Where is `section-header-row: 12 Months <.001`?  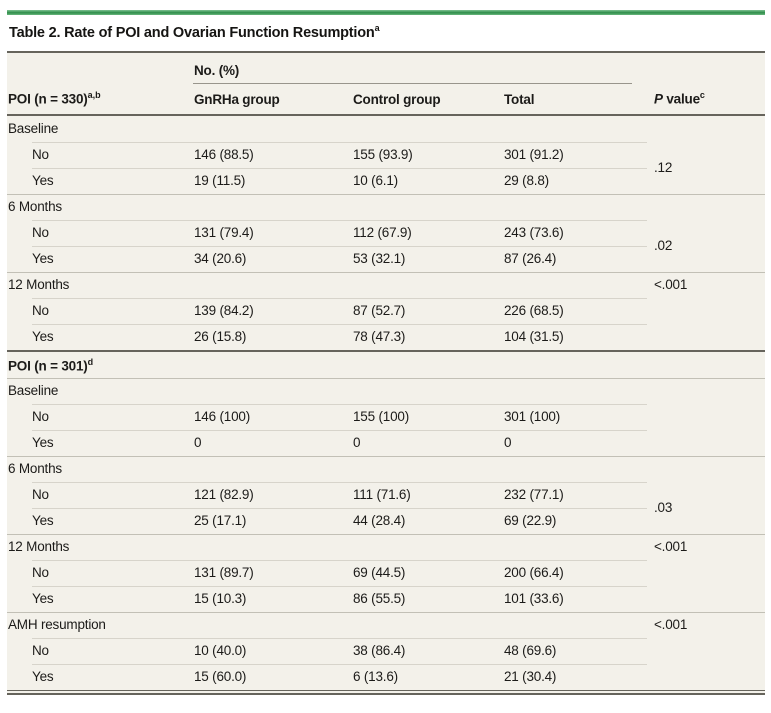
section-header-row: 12 Months <.001 is located at coordinates (386, 546).